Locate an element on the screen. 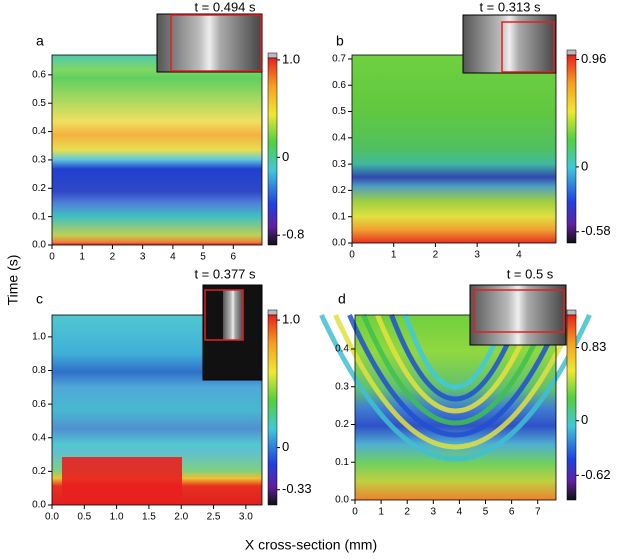  y-tick-label: 0.7 is located at coordinates (339, 59).